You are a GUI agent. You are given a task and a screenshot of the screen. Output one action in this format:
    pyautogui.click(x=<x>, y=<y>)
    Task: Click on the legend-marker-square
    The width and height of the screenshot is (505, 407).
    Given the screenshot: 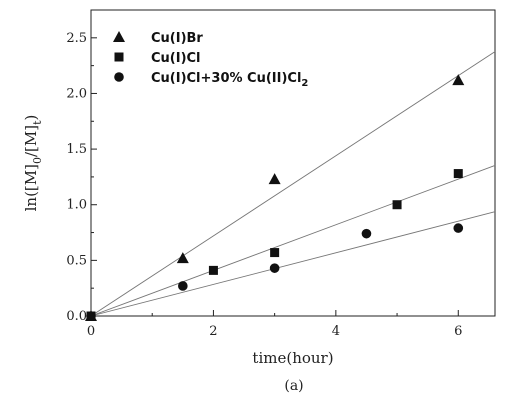 What is the action you would take?
    pyautogui.click(x=119, y=57)
    